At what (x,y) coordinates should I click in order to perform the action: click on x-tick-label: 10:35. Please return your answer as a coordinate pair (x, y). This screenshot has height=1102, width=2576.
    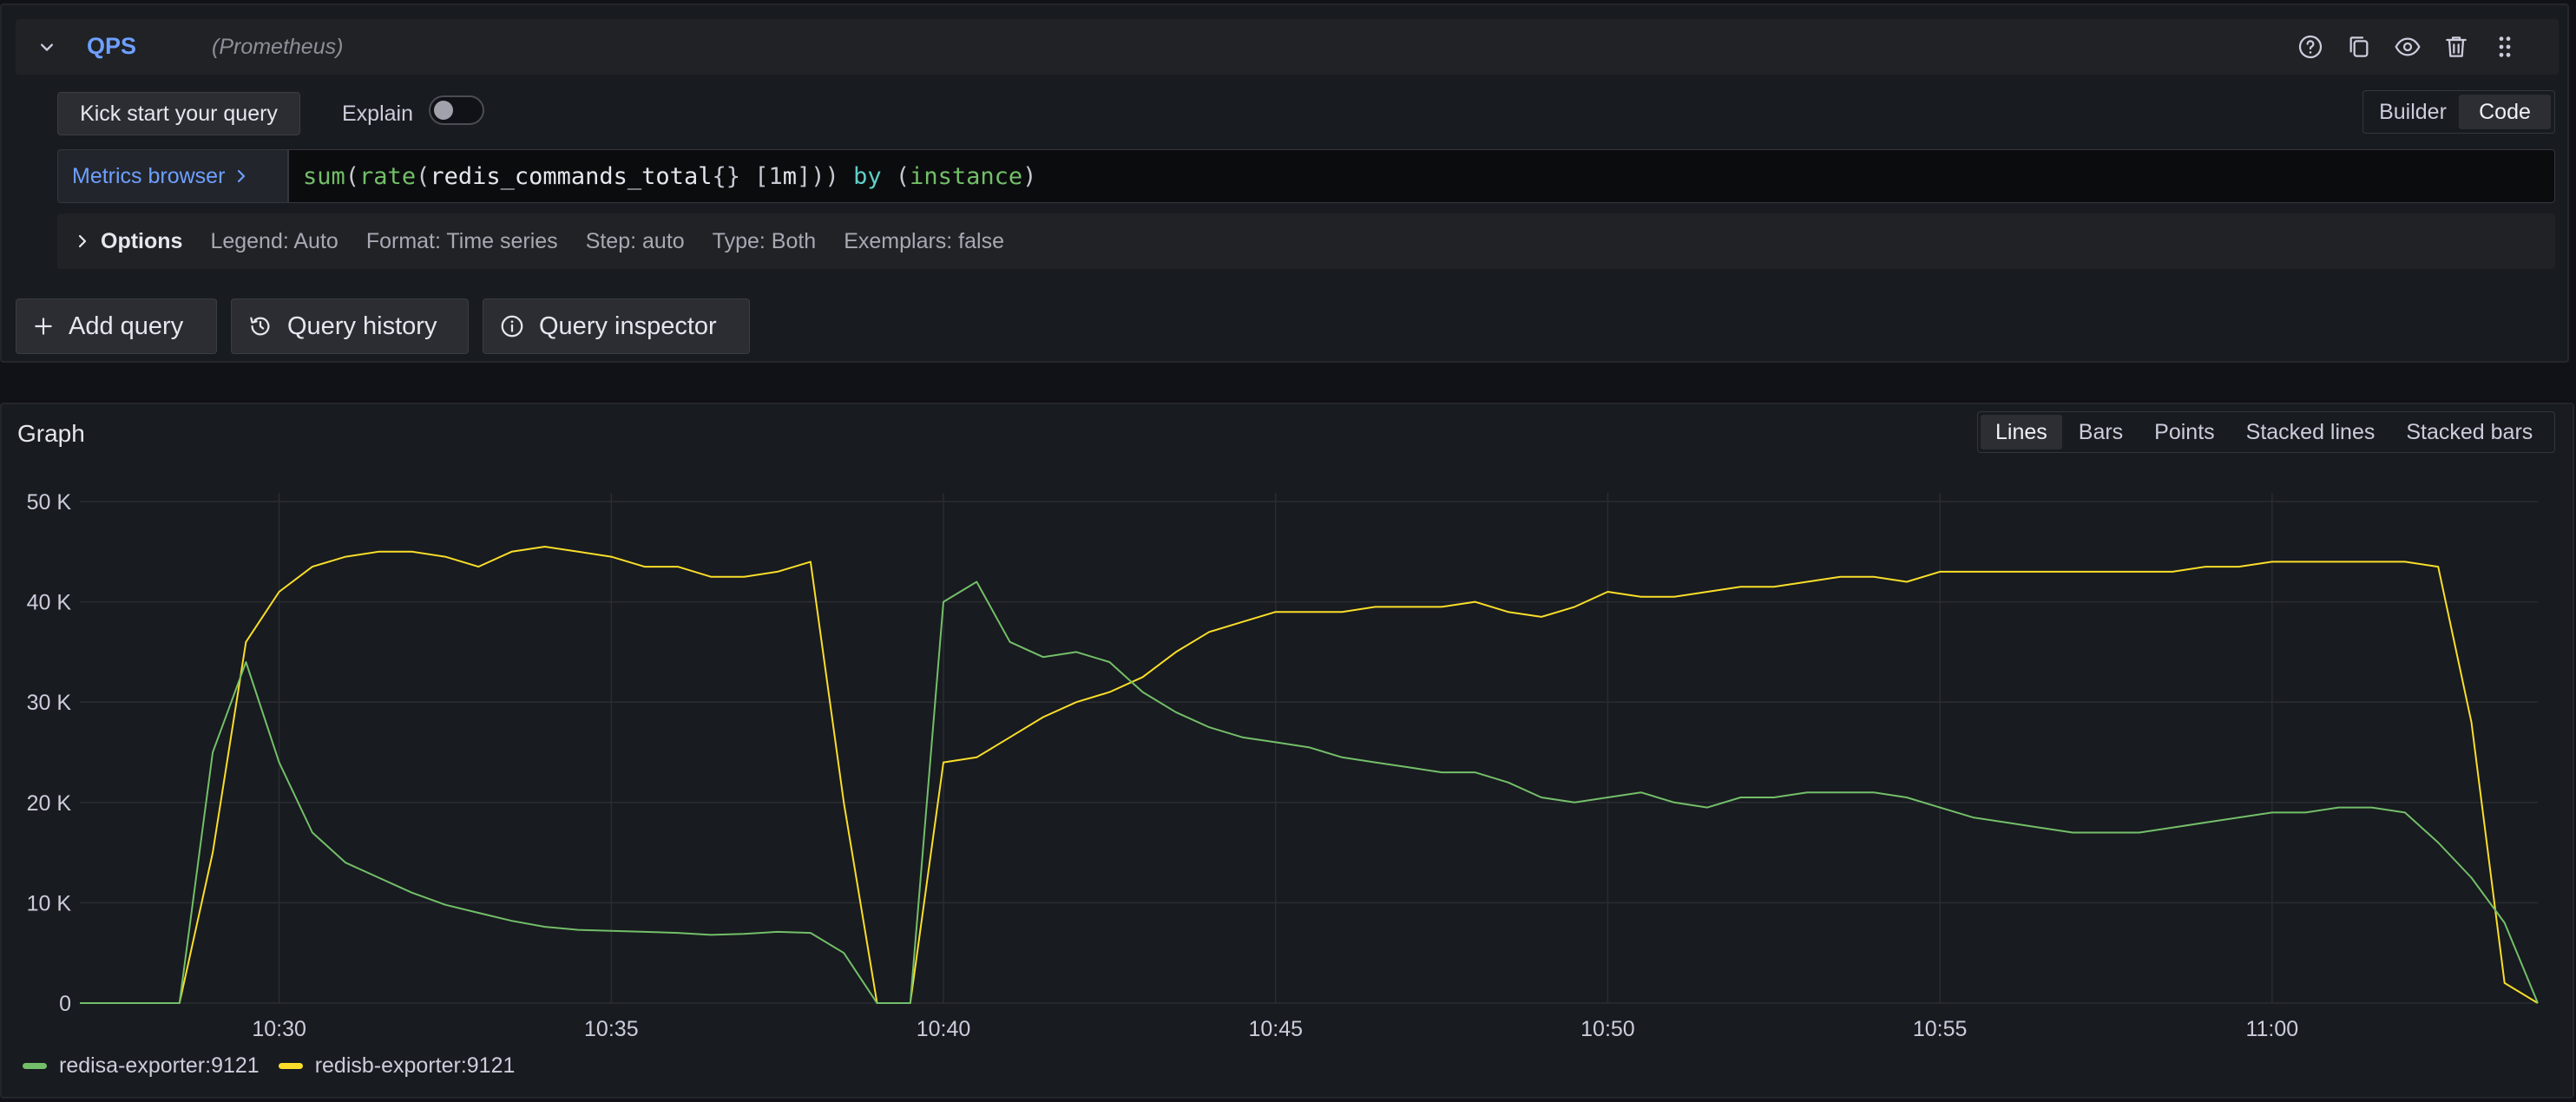
    Looking at the image, I should click on (611, 1029).